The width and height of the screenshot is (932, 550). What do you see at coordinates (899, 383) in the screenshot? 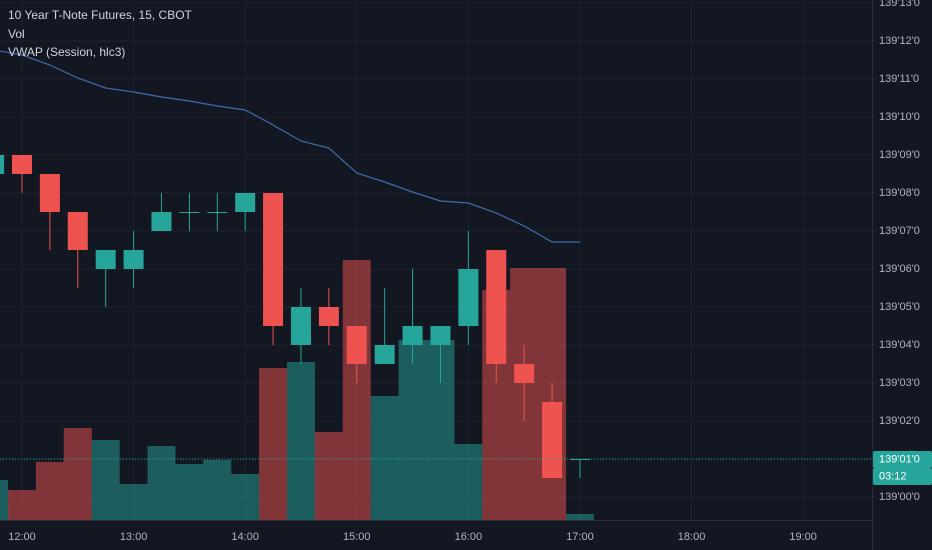
I see `y-tick-label: 139'03'0` at bounding box center [899, 383].